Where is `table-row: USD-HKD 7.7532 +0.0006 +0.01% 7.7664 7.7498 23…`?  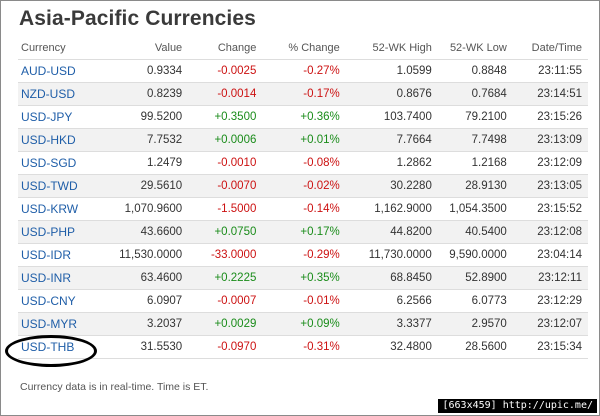 table-row: USD-HKD 7.7532 +0.0006 +0.01% 7.7664 7.7498 23… is located at coordinates (303, 140).